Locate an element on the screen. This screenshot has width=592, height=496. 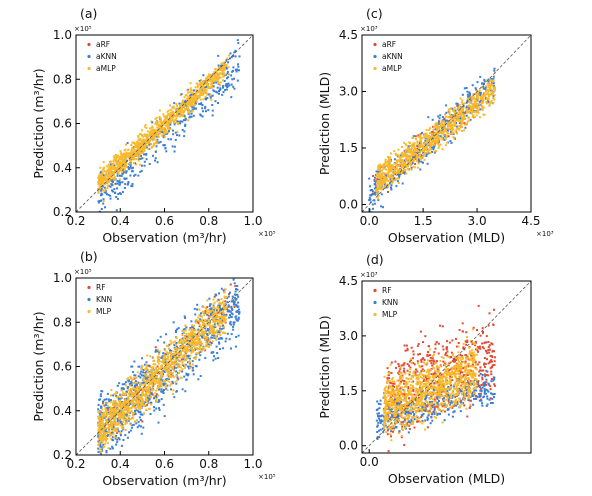
x-tick-label: 4.5 is located at coordinates (530, 221).